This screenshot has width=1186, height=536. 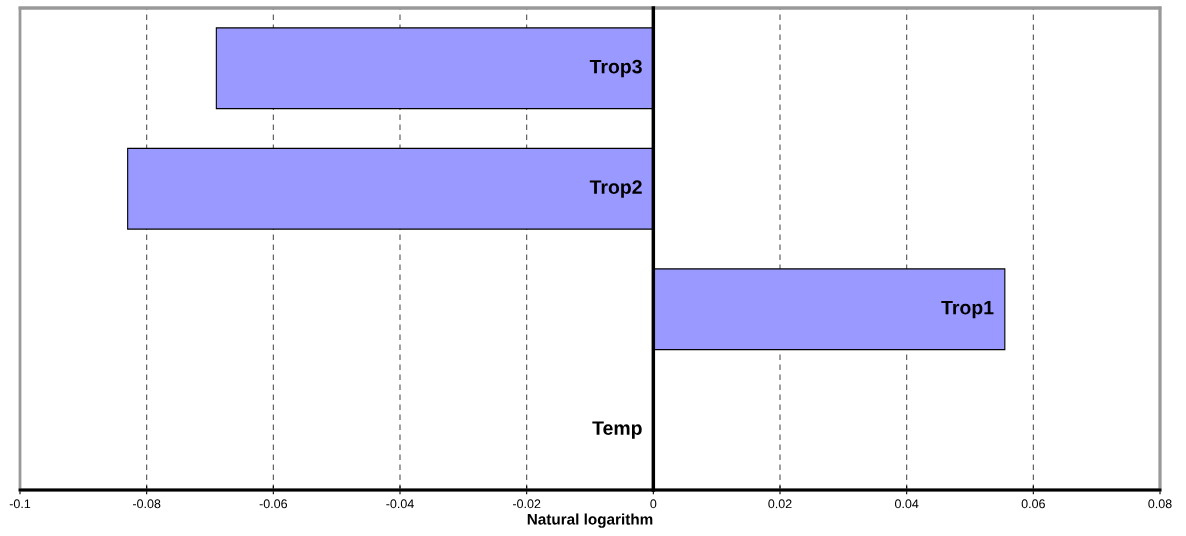 I want to click on y-tick-label: Temp, so click(x=617, y=430).